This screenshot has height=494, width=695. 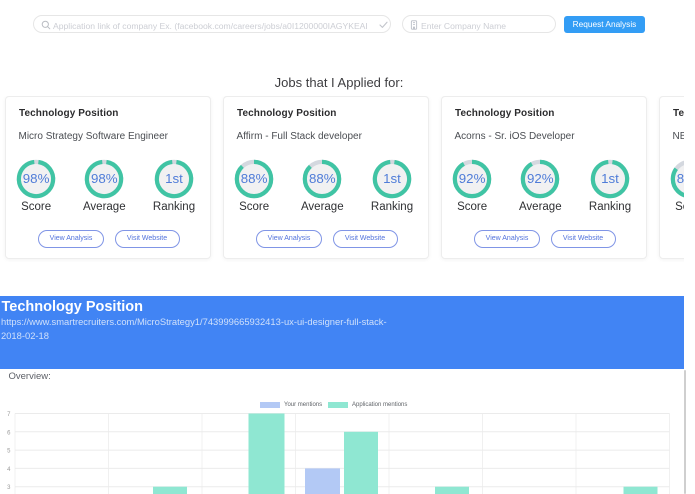 I want to click on svg-text: 6, so click(x=9, y=433).